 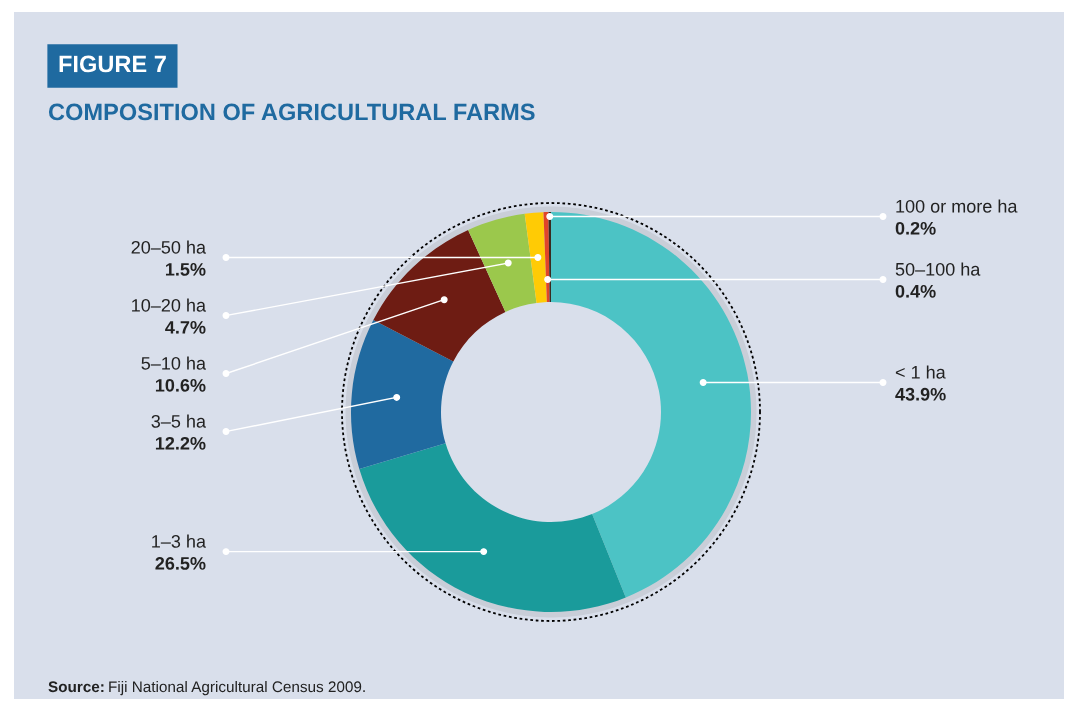 I want to click on source-note: Source: Fiji National Agricultural Census 2009., so click(x=206, y=688).